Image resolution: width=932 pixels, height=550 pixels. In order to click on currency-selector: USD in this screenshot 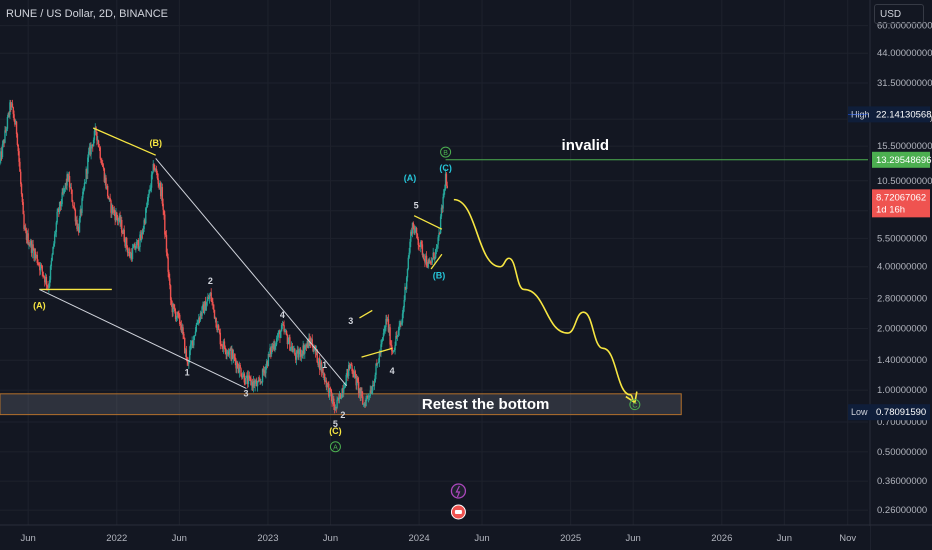, I will do `click(899, 14)`.